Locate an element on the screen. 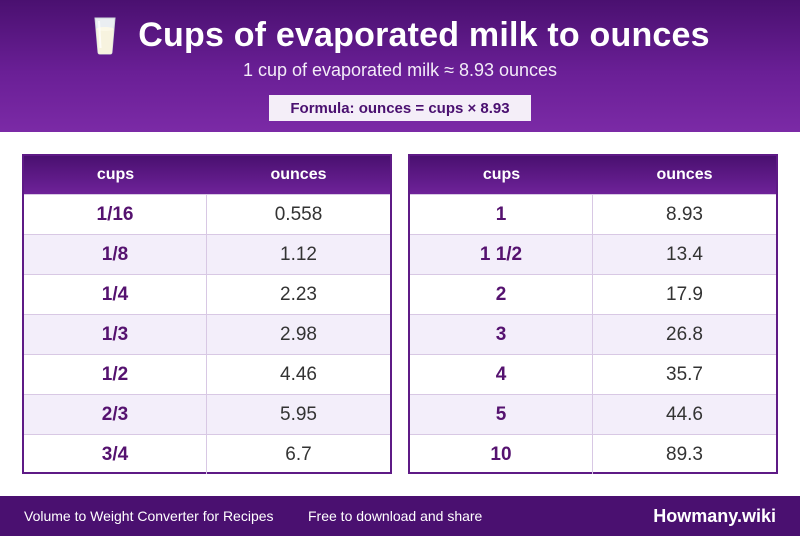 The height and width of the screenshot is (536, 800). ounces-cell: 2.23 is located at coordinates (298, 294).